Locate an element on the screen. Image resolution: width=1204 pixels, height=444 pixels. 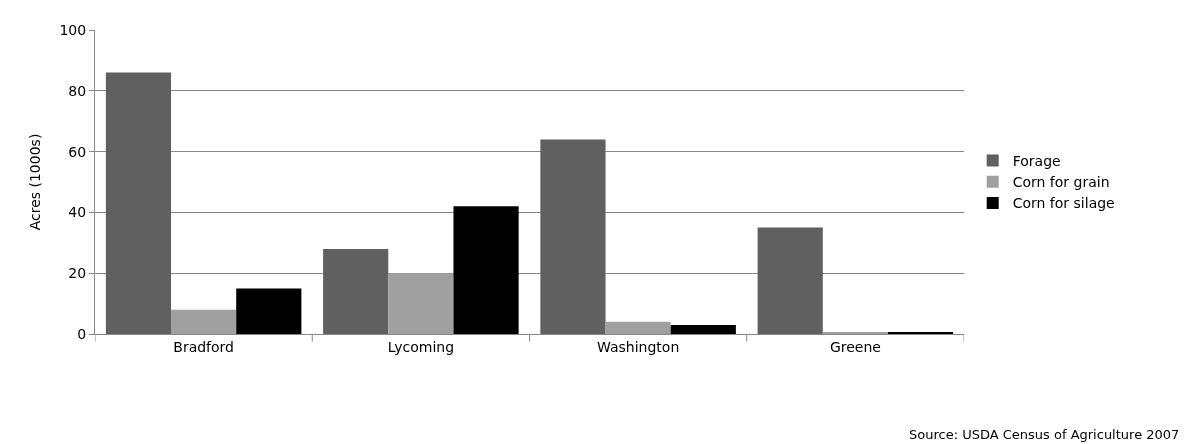
y-axis-title: Acres (1000s) is located at coordinates (35, 182).